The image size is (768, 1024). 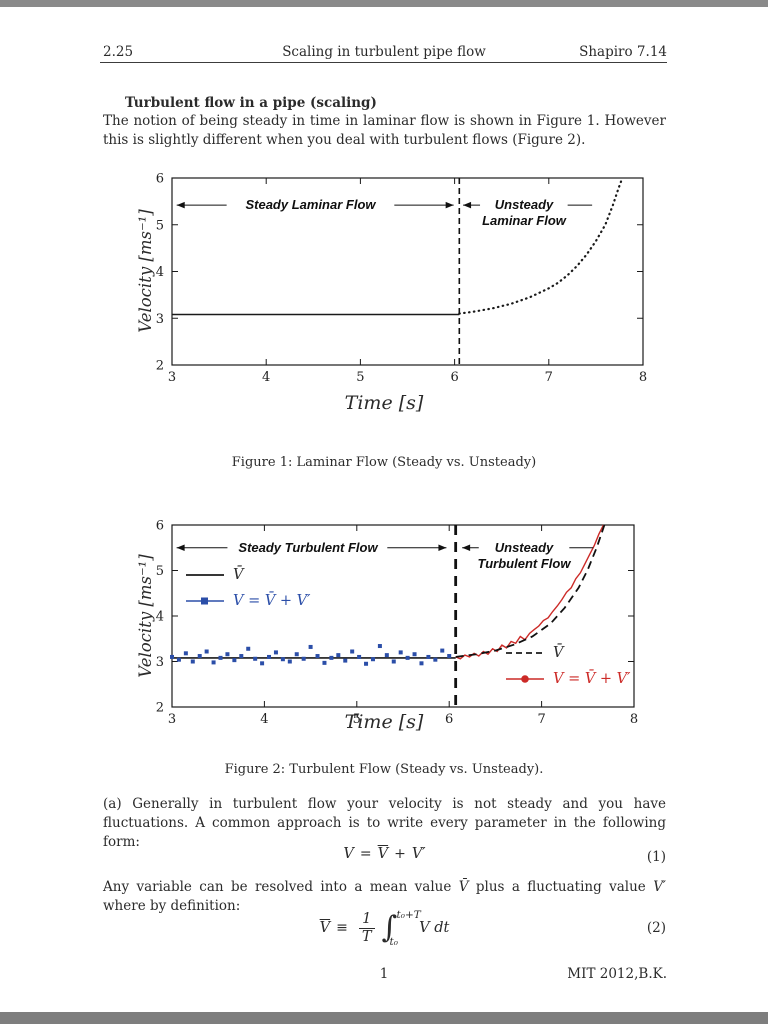 What do you see at coordinates (348, 854) in the screenshot?
I see `eq1-velocity: V` at bounding box center [348, 854].